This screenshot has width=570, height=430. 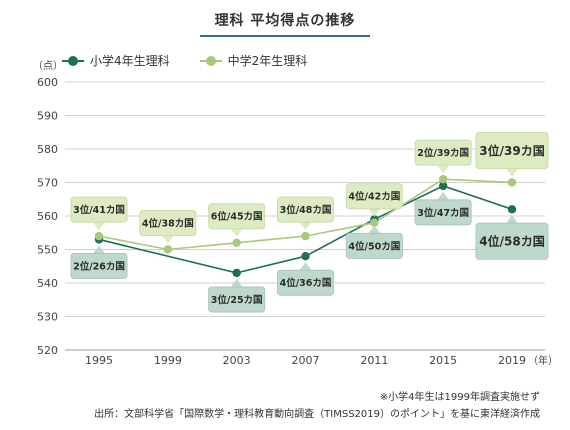 I want to click on callout-pointer-elementary-2003, so click(x=236, y=282).